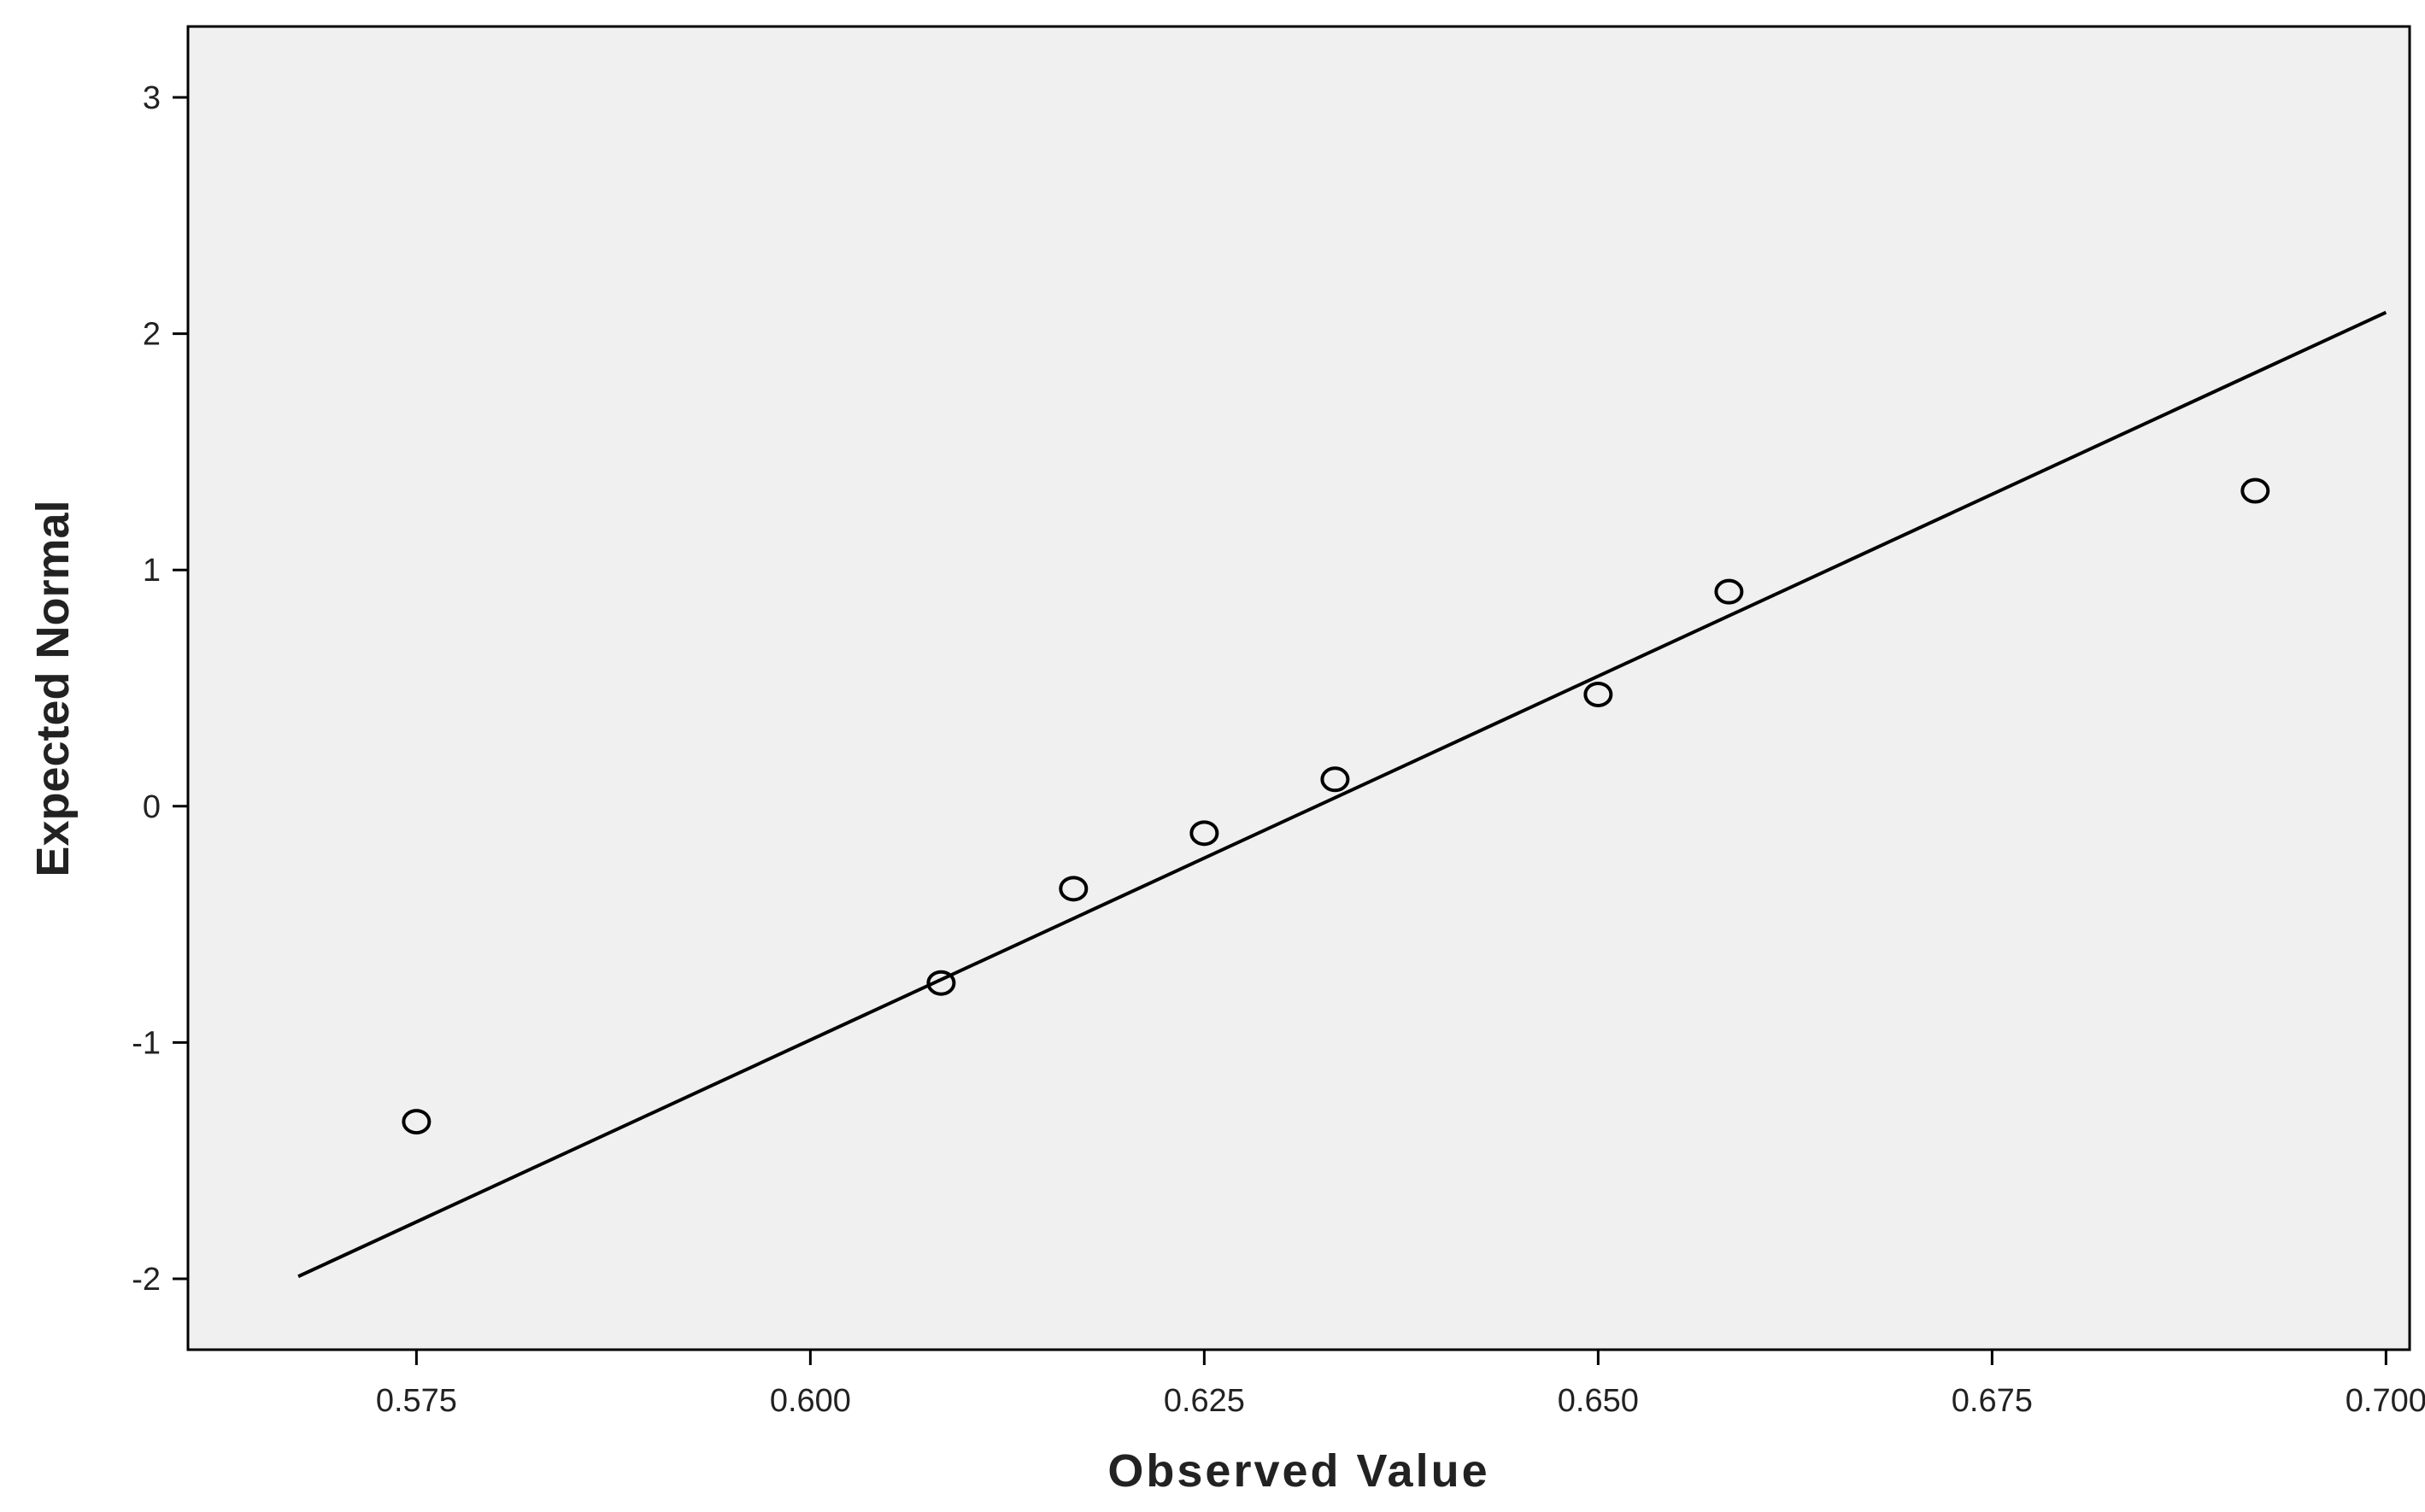  What do you see at coordinates (152, 807) in the screenshot?
I see `y-tick-label: 0` at bounding box center [152, 807].